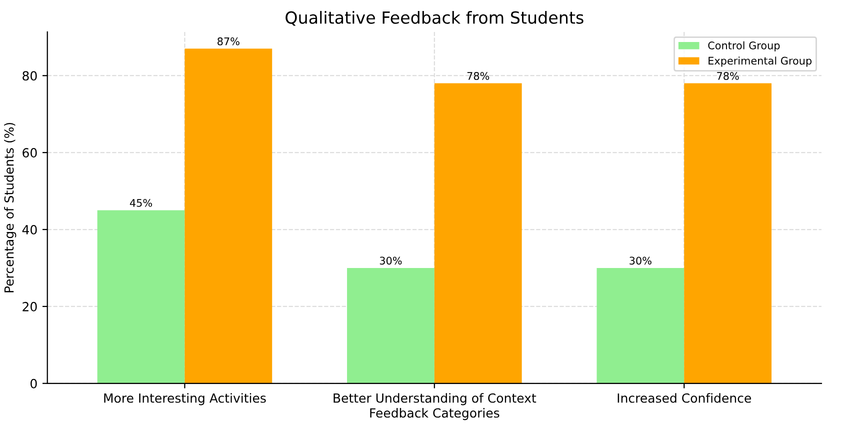 The image size is (846, 426). Describe the element at coordinates (29, 307) in the screenshot. I see `y-tick-label: 20` at that location.